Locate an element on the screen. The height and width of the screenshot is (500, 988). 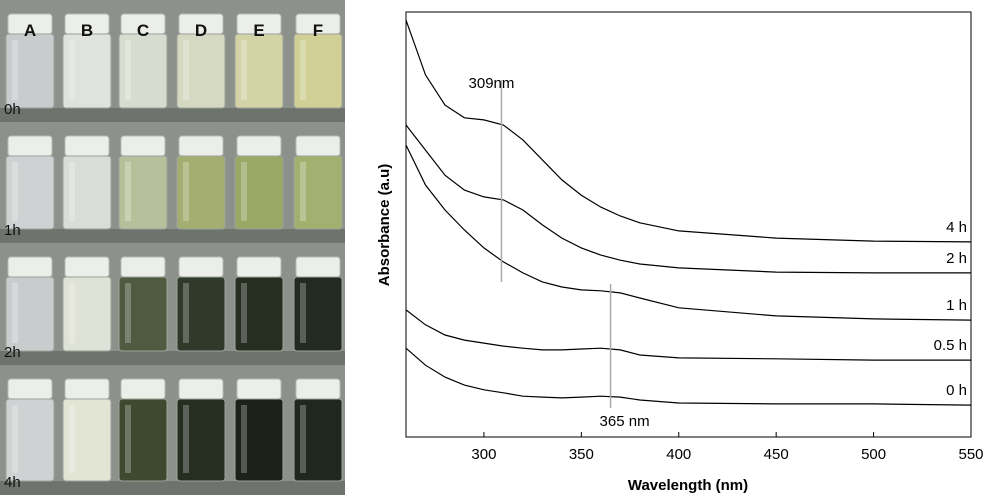
column-label: E is located at coordinates (258, 30).